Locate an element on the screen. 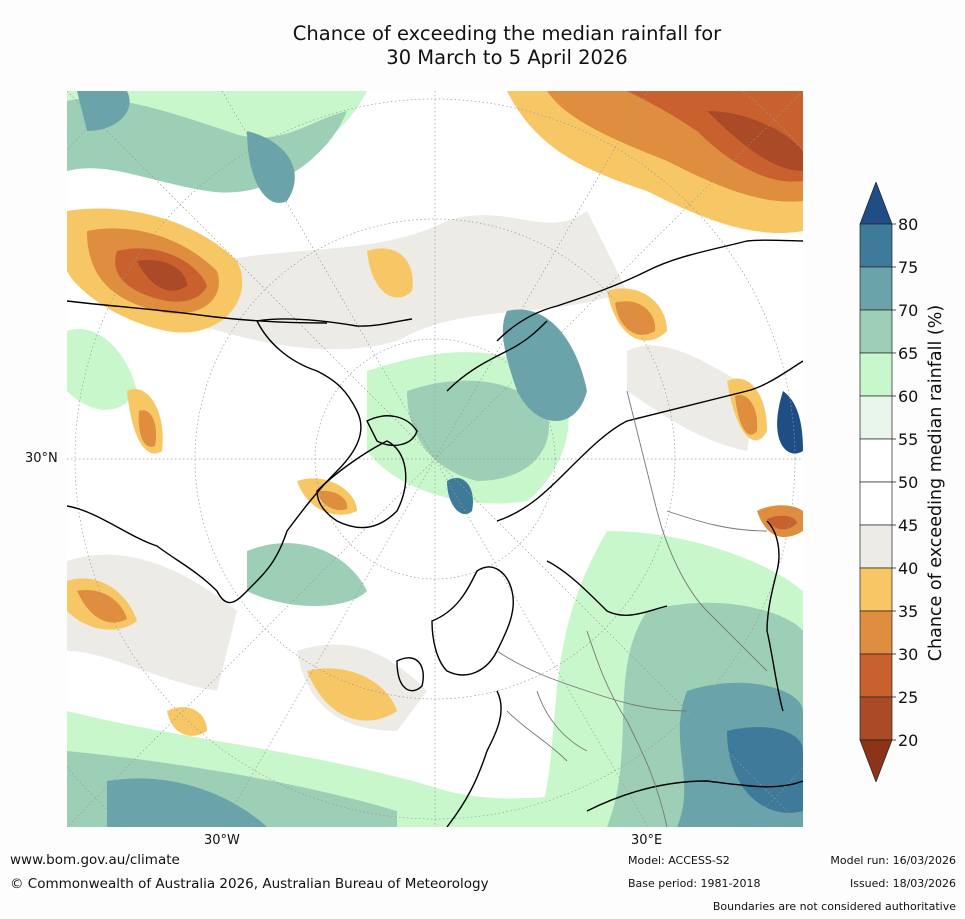 This screenshot has width=965, height=919. website-link: www.bom.gov.au/climate is located at coordinates (95, 860).